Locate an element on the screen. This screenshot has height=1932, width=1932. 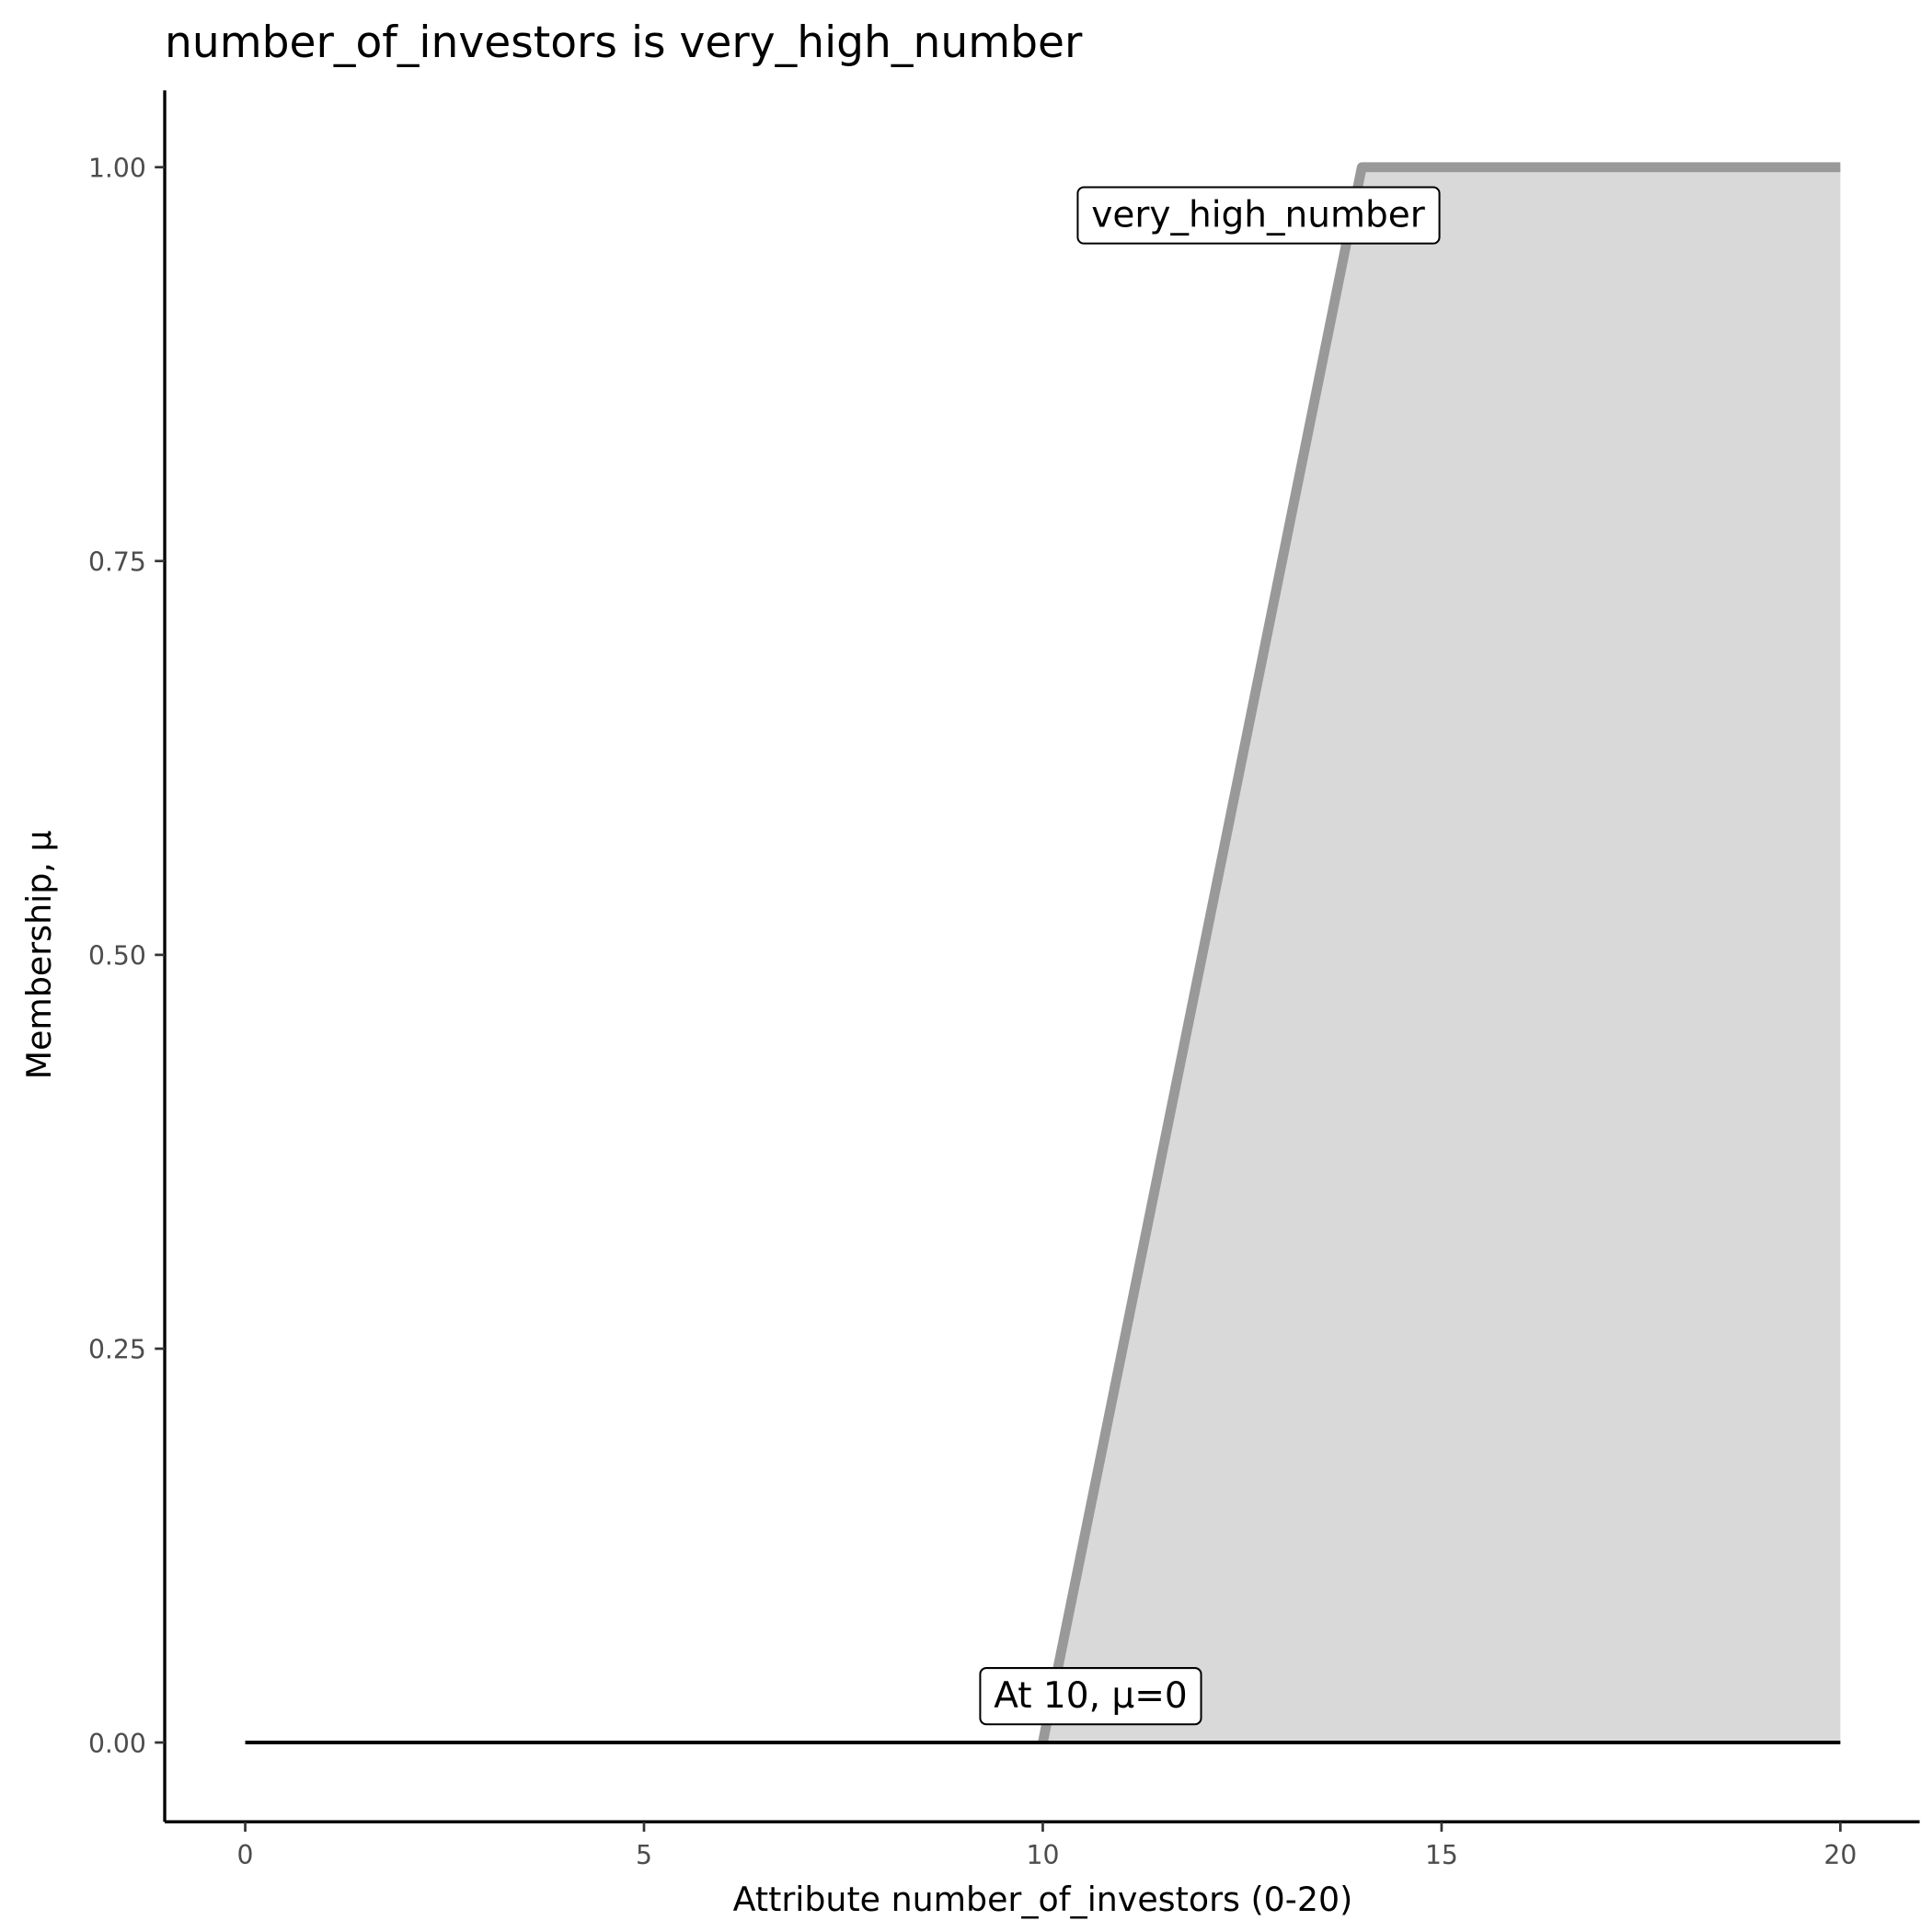
x-tick-label: 0 is located at coordinates (245, 1855).